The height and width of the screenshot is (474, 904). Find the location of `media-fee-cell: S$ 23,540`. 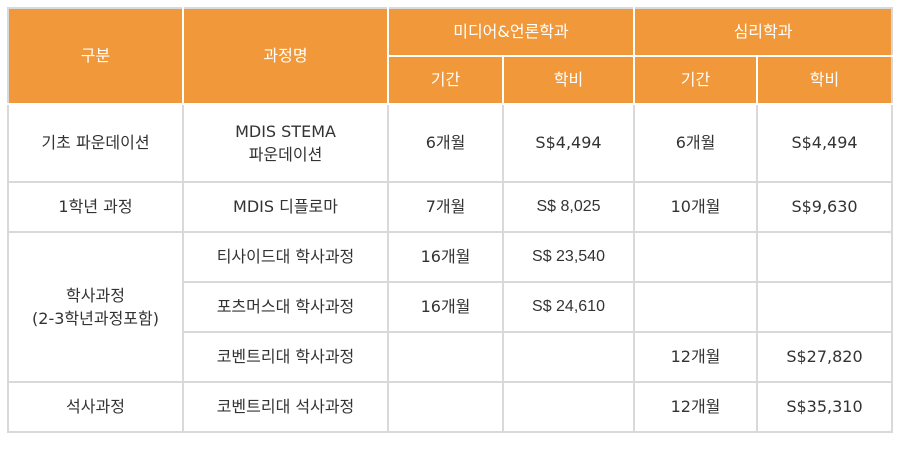

media-fee-cell: S$ 23,540 is located at coordinates (568, 257).